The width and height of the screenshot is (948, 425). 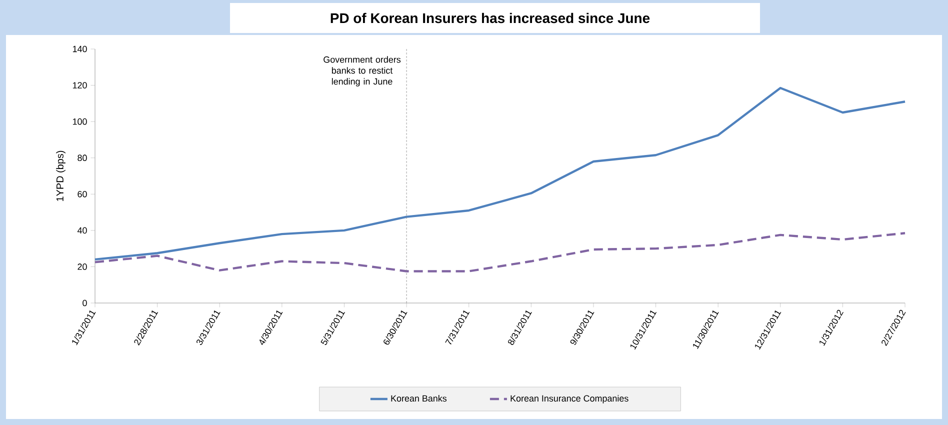 What do you see at coordinates (82, 158) in the screenshot?
I see `y-tick-label: 80` at bounding box center [82, 158].